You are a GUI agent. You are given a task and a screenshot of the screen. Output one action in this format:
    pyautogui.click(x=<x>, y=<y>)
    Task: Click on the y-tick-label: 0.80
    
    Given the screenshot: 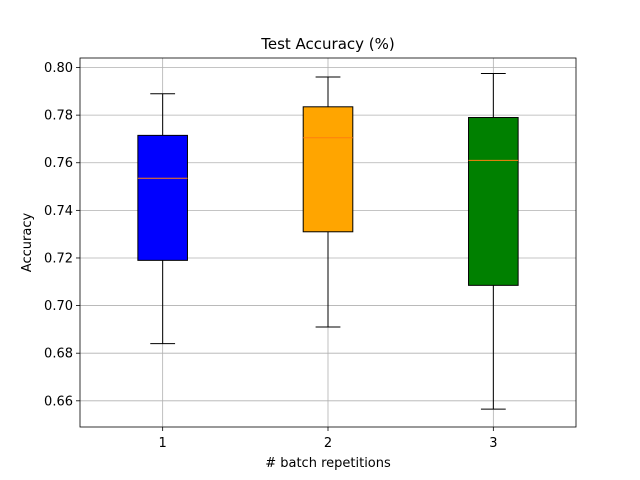 What is the action you would take?
    pyautogui.click(x=58, y=68)
    